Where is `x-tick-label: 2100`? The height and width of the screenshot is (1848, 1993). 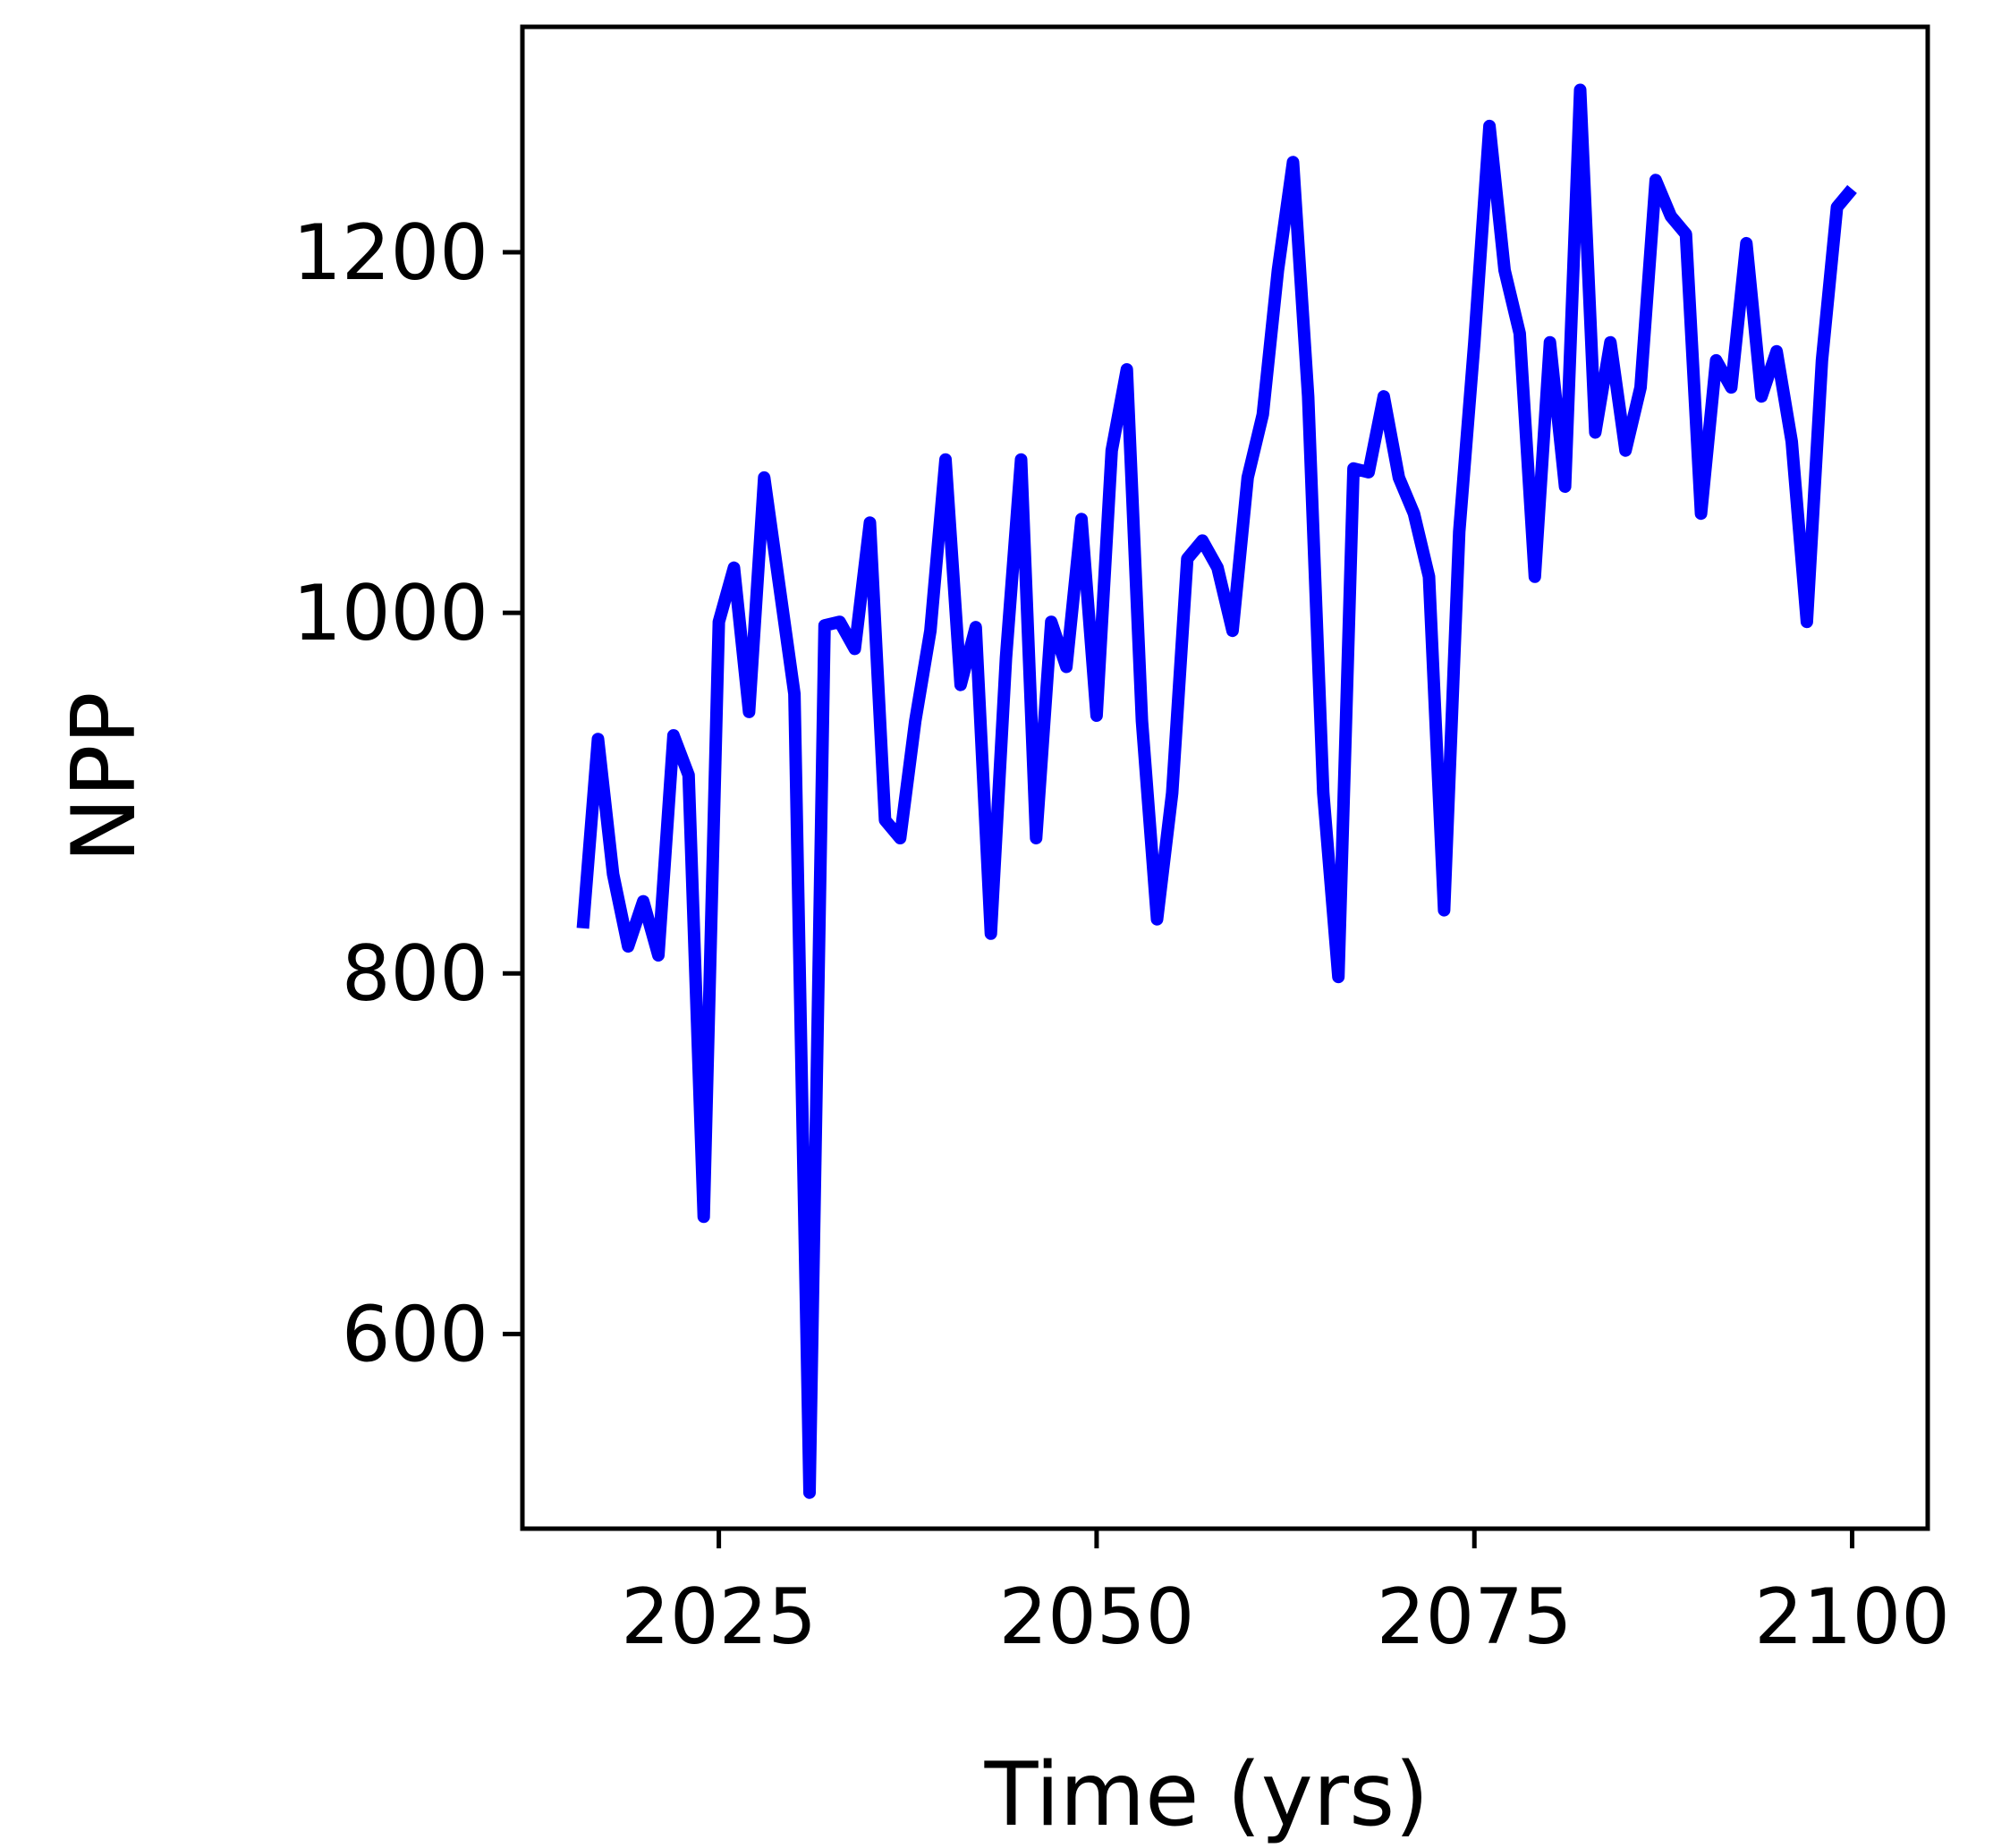 x-tick-label: 2100 is located at coordinates (1852, 1617).